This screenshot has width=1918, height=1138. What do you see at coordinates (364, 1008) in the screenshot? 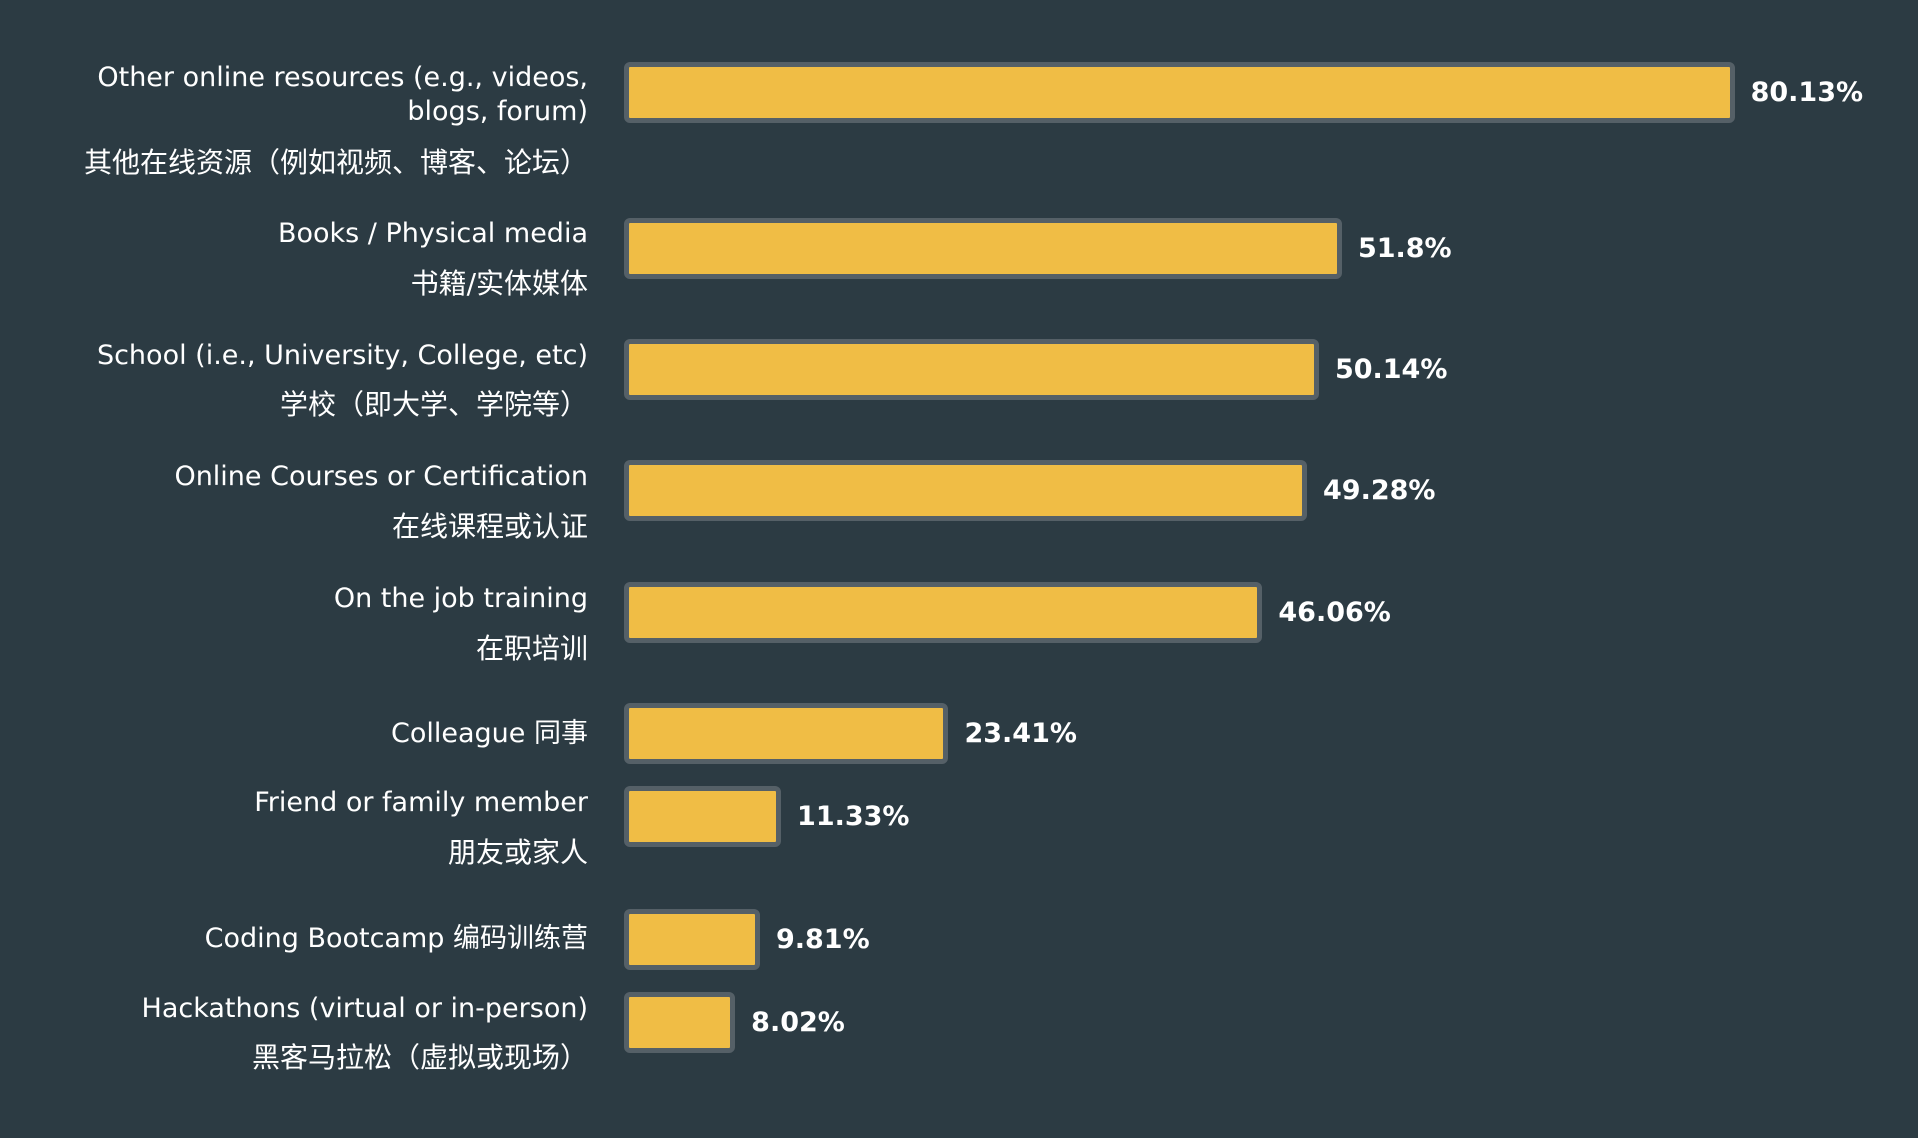
I see `category-label: Hackathons (virtual or in-person)` at bounding box center [364, 1008].